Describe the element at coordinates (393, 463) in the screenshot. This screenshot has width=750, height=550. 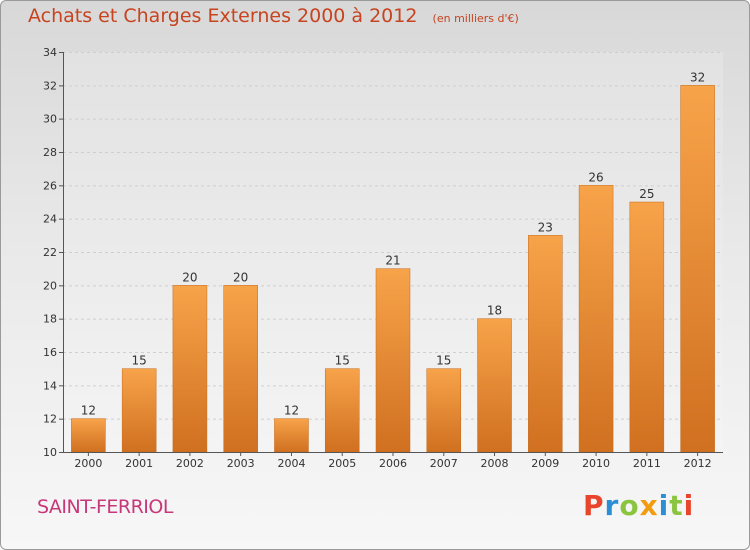
I see `x-tick-label: 2006` at that location.